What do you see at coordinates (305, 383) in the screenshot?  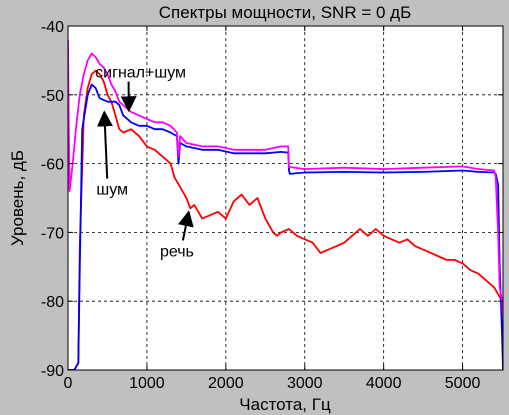 I see `x-tick-label: 3000` at bounding box center [305, 383].